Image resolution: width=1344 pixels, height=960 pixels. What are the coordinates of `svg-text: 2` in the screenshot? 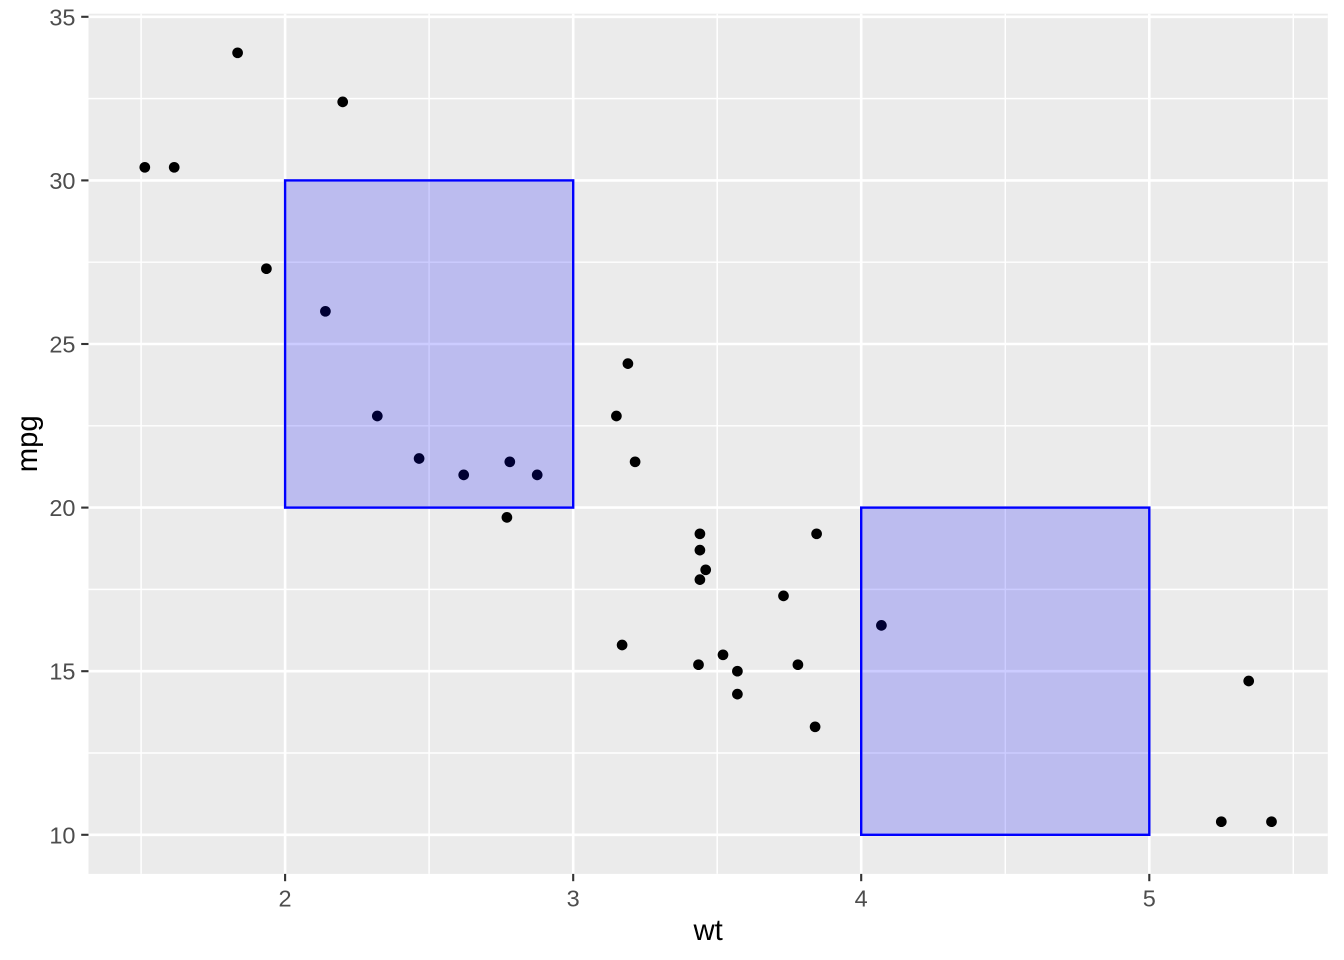 It's located at (285, 899).